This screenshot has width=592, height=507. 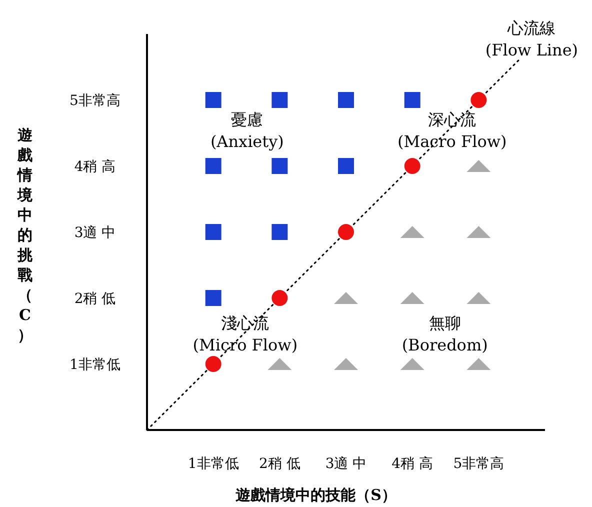 What do you see at coordinates (95, 233) in the screenshot?
I see `y-tick-label: 3適 中` at bounding box center [95, 233].